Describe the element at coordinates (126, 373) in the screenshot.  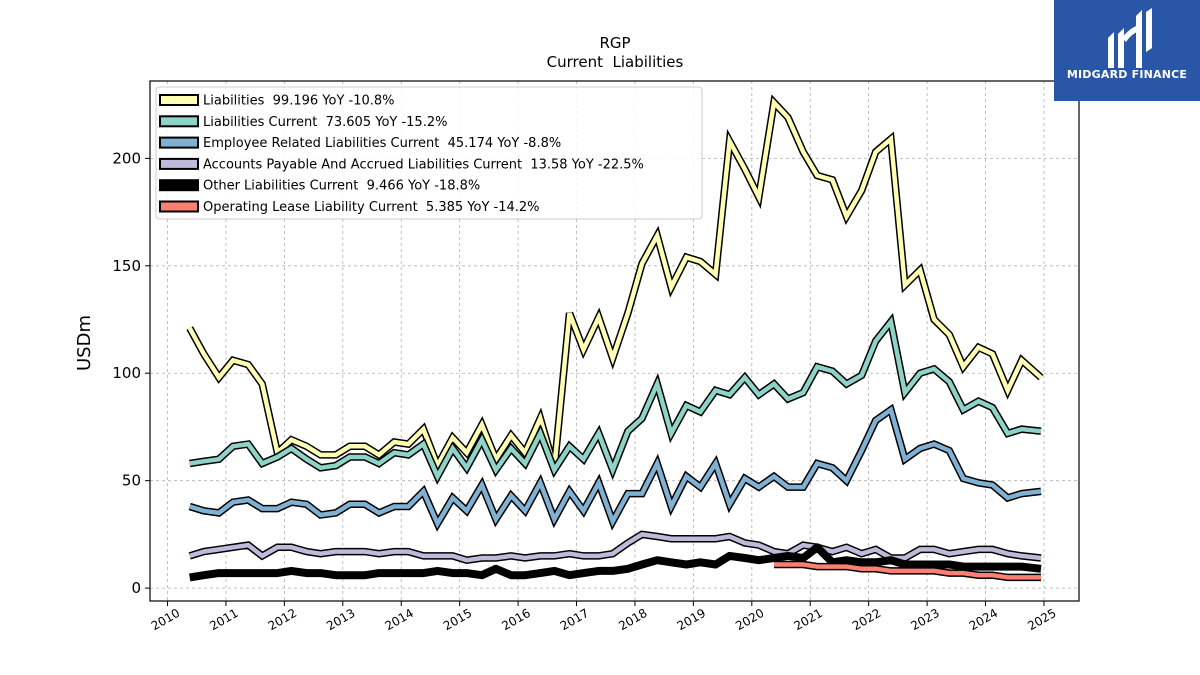
I see `y-tick-label: 100` at that location.